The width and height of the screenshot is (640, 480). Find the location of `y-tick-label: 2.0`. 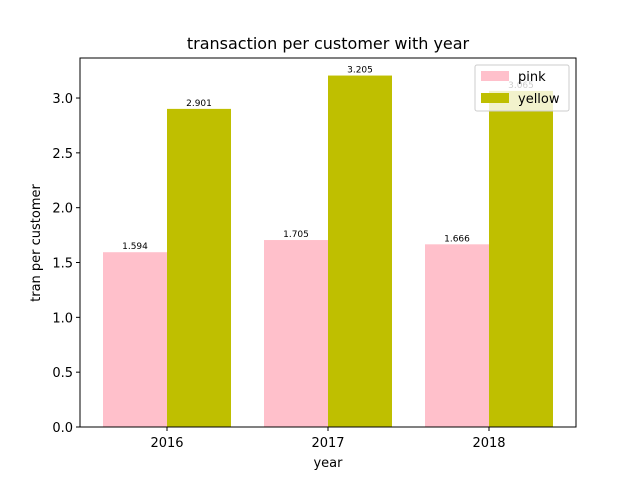

y-tick-label: 2.0 is located at coordinates (62, 209).